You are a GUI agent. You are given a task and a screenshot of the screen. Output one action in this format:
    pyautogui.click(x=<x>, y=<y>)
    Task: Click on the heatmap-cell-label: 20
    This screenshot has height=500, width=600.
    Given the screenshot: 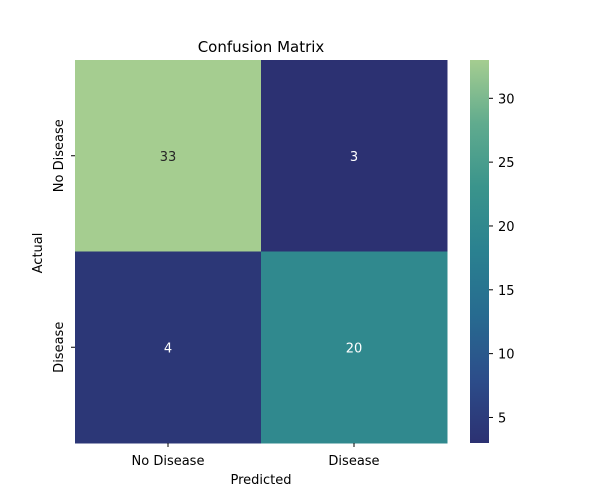 What is the action you would take?
    pyautogui.click(x=354, y=348)
    